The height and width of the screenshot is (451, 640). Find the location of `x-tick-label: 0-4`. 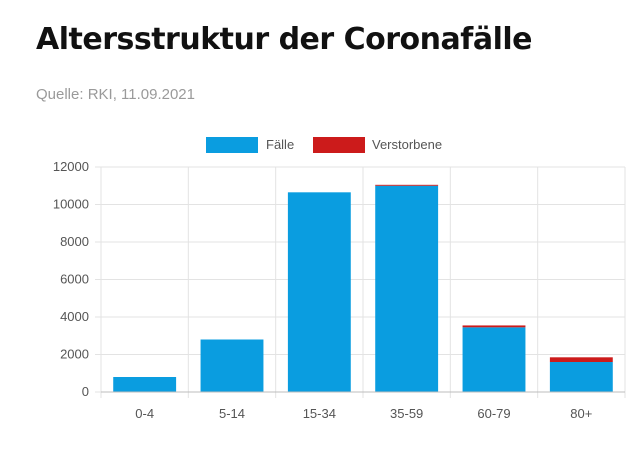

x-tick-label: 0-4 is located at coordinates (144, 413).